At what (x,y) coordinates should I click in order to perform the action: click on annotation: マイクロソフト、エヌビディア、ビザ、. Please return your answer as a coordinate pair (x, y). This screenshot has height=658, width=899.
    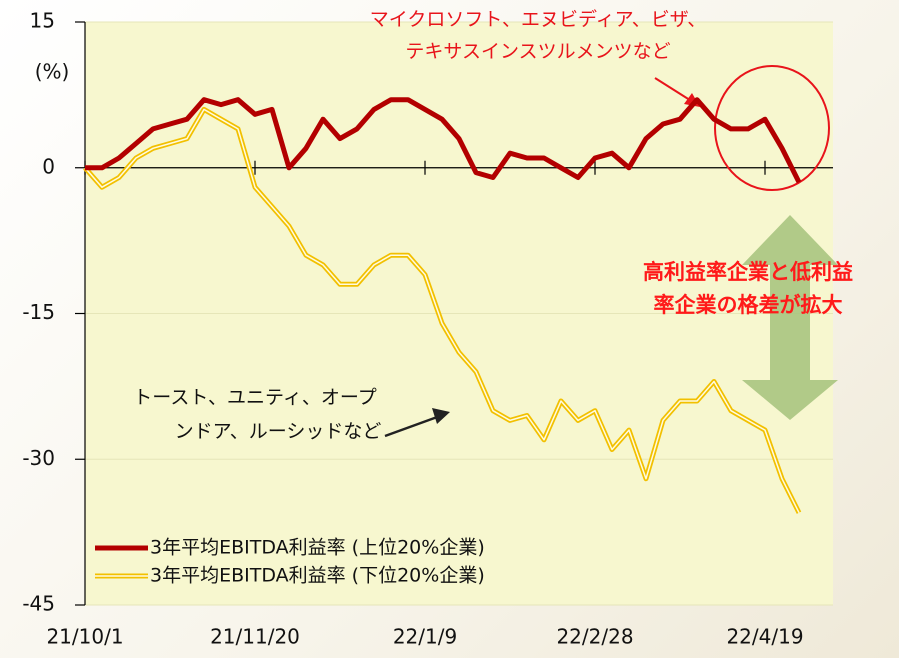
    Looking at the image, I should click on (538, 20).